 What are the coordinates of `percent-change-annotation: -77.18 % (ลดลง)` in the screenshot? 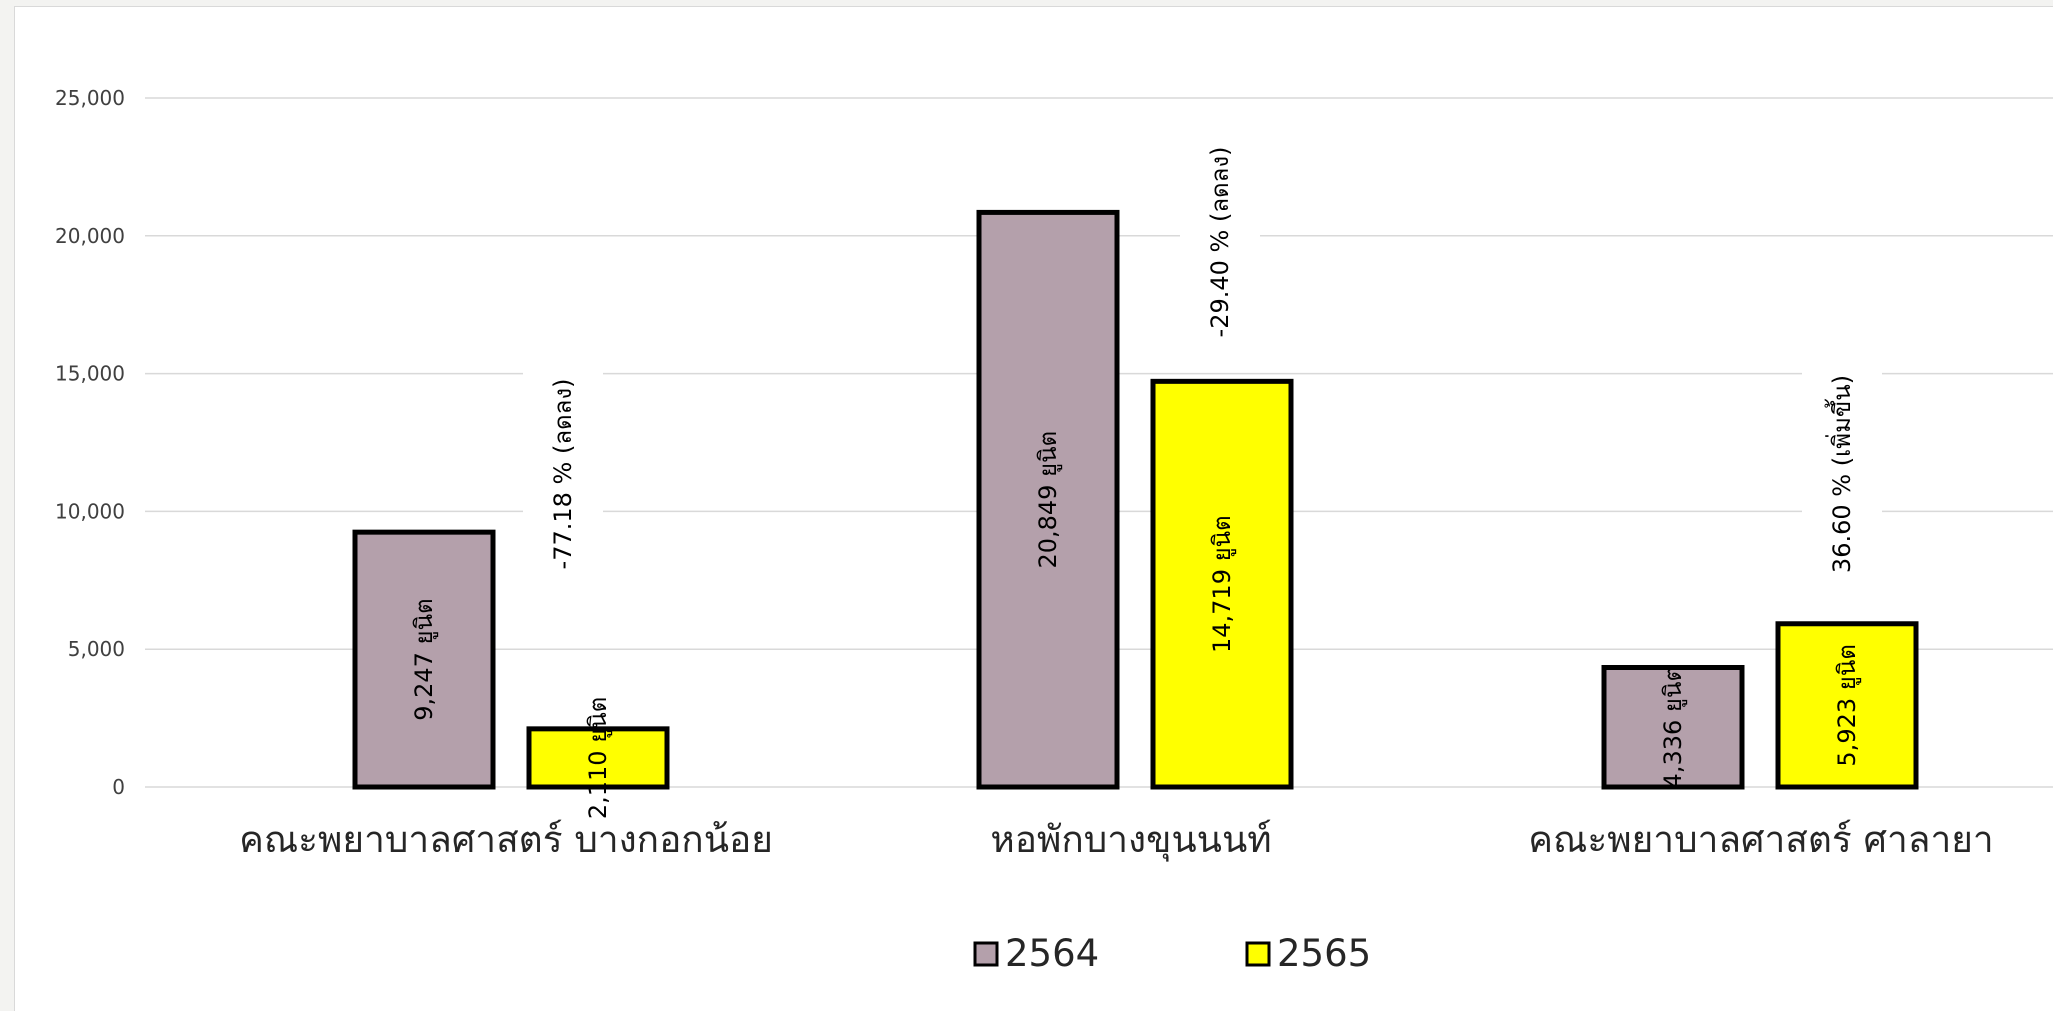 It's located at (563, 474).